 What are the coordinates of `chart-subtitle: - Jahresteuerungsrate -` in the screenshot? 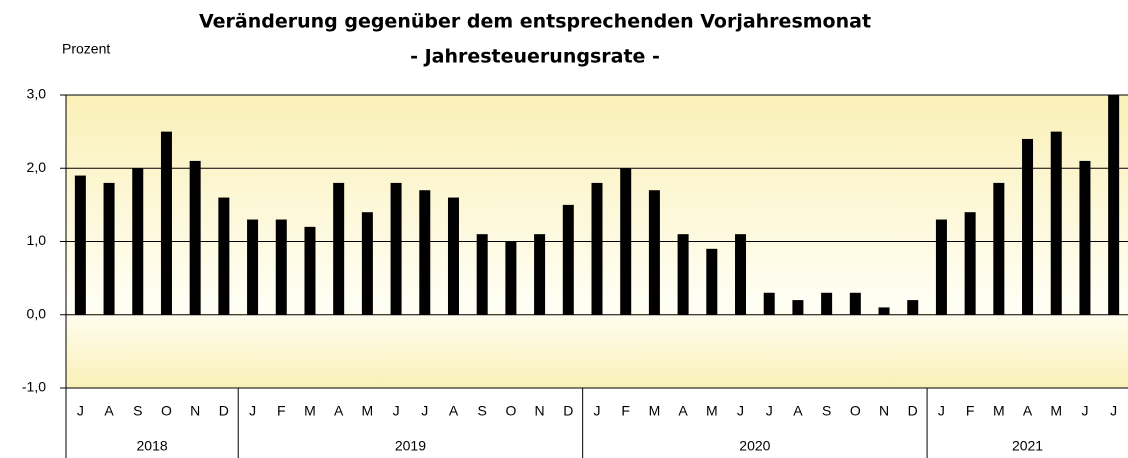 It's located at (535, 57).